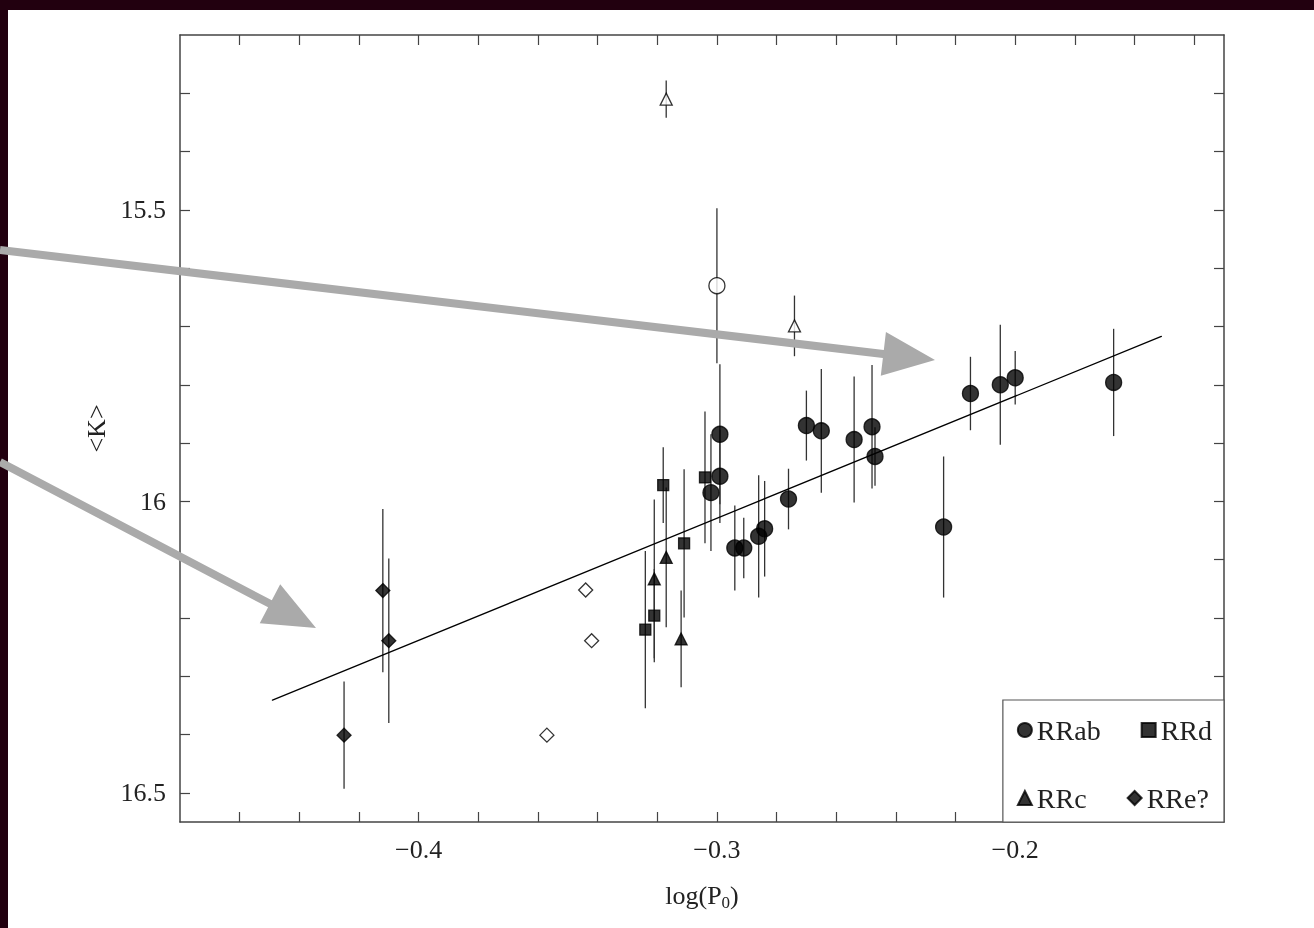 This screenshot has width=1314, height=928. What do you see at coordinates (1068, 730) in the screenshot?
I see `legend-label: RRab` at bounding box center [1068, 730].